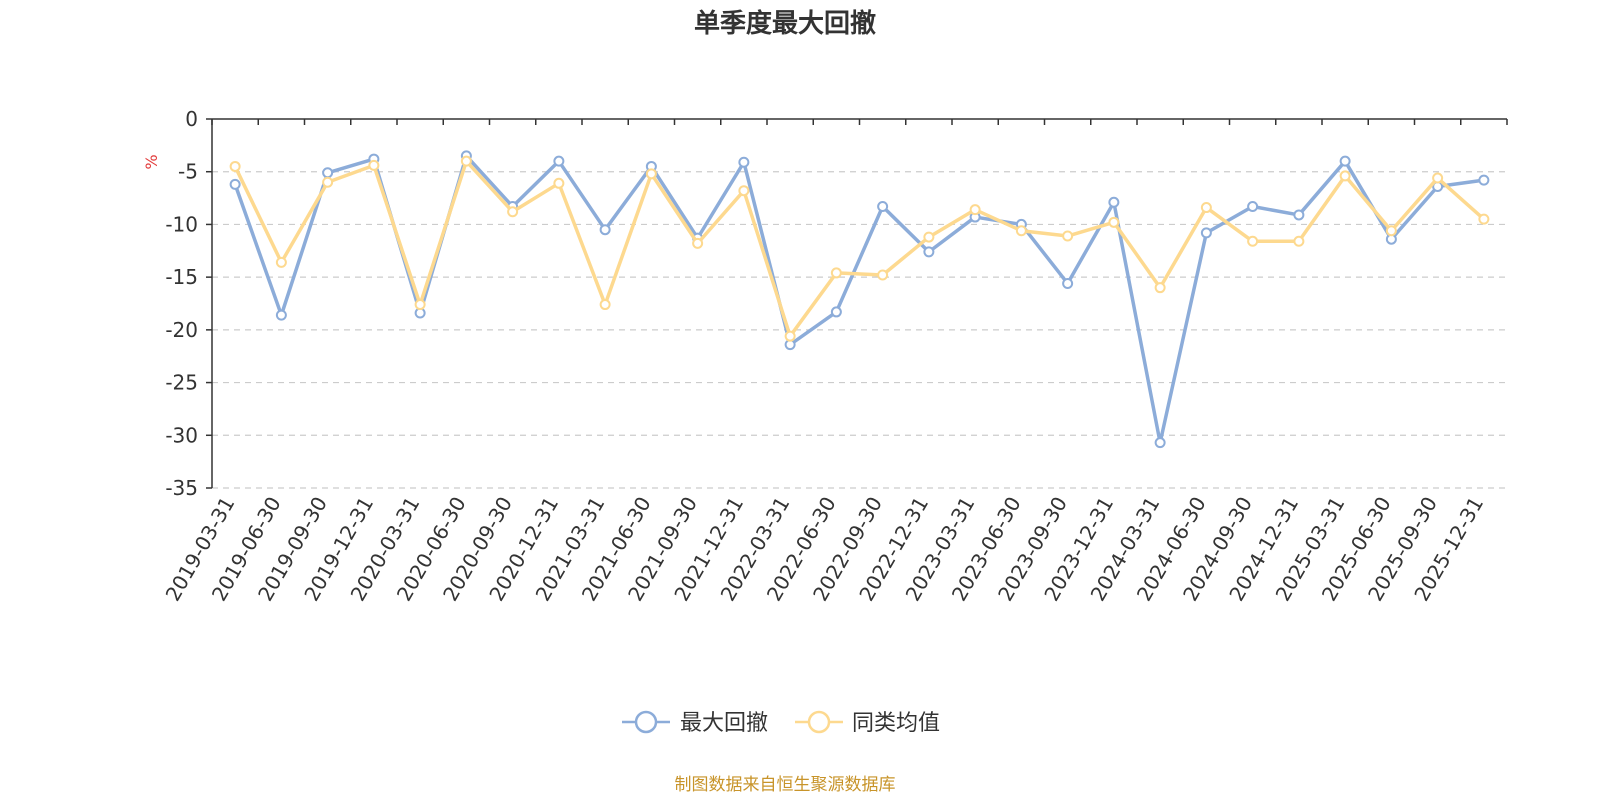 Image resolution: width=1600 pixels, height=800 pixels. I want to click on data-source-note: 制图数据来自恒生聚源数据库, so click(785, 785).